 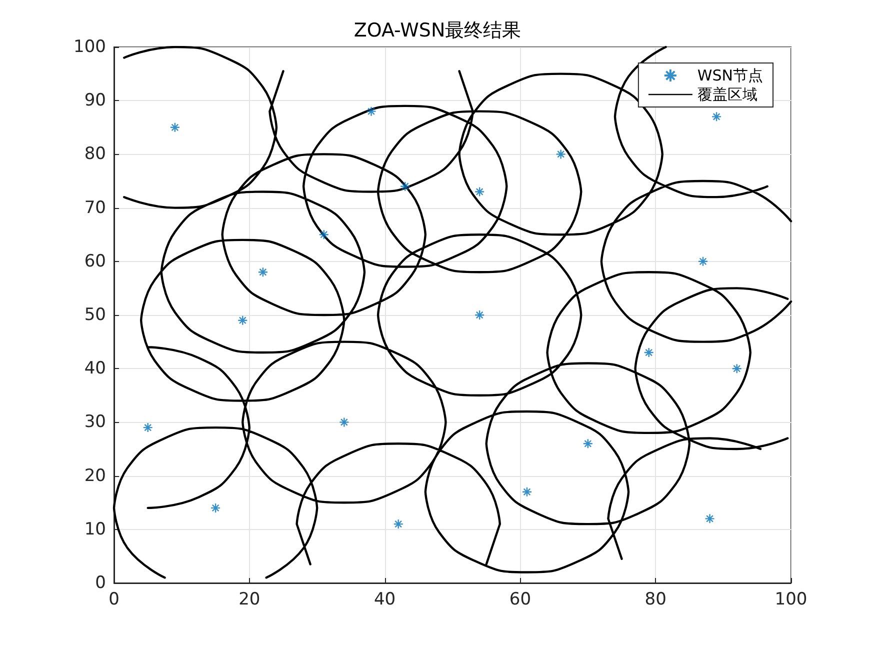 I want to click on x-tick-label: 100, so click(x=791, y=600).